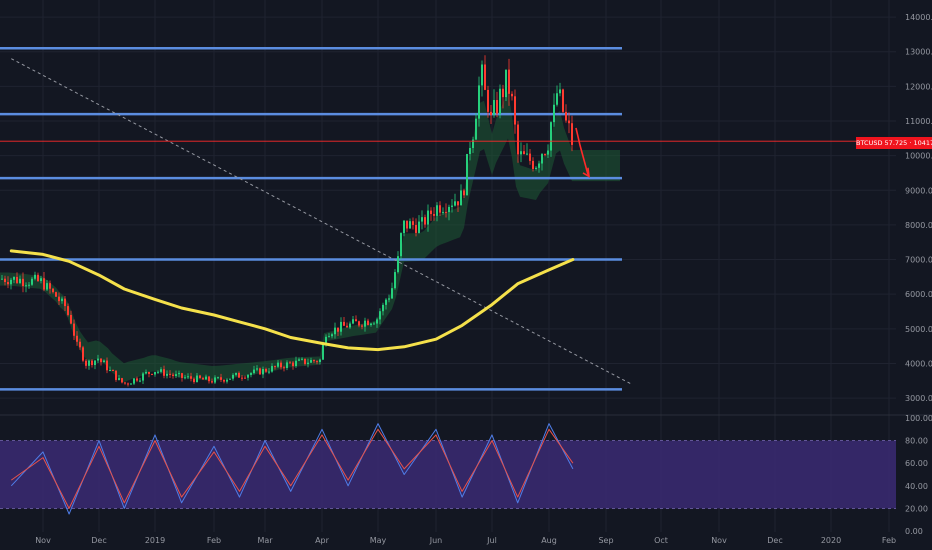 The height and width of the screenshot is (550, 932). I want to click on time-tick-label: Apr, so click(322, 540).